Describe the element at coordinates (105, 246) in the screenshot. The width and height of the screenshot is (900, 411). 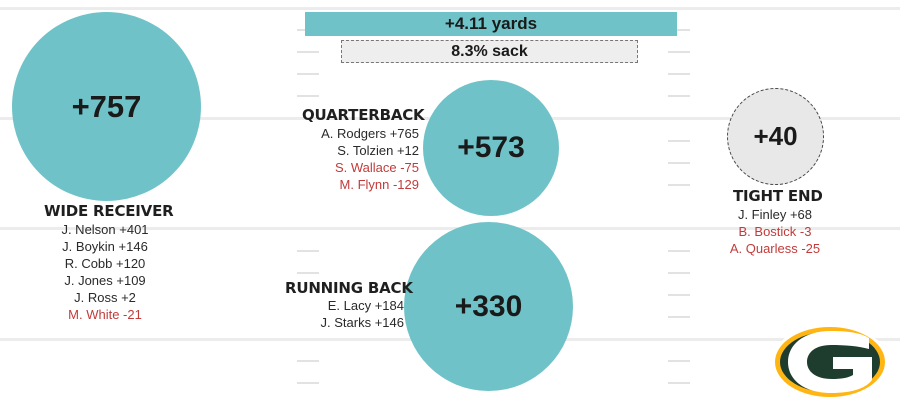
I see `wide-receiver-player-item: J. Boykin +146` at that location.